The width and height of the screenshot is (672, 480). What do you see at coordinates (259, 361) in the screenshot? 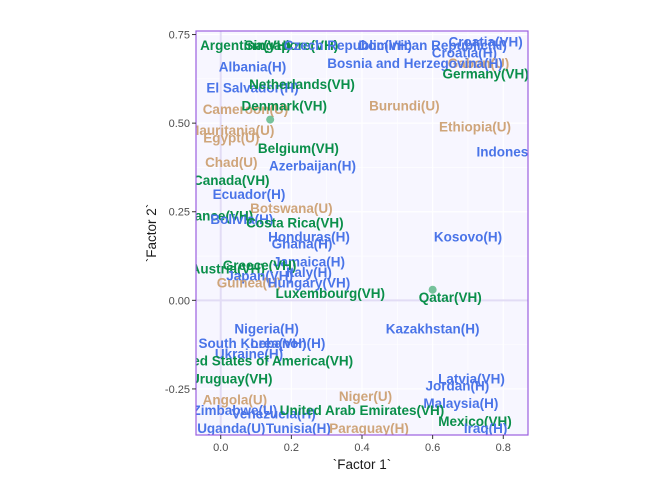
I see `country-label: United States of America(VH)` at bounding box center [259, 361].